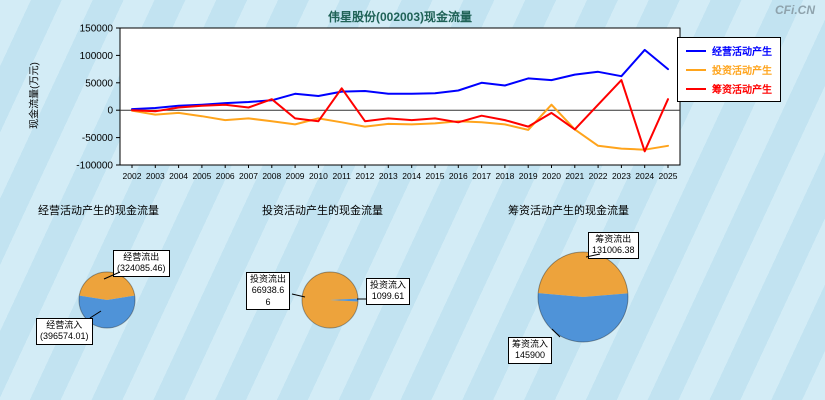 This screenshot has height=400, width=825. What do you see at coordinates (201, 176) in the screenshot?
I see `x-tick-label: 2005` at bounding box center [201, 176].